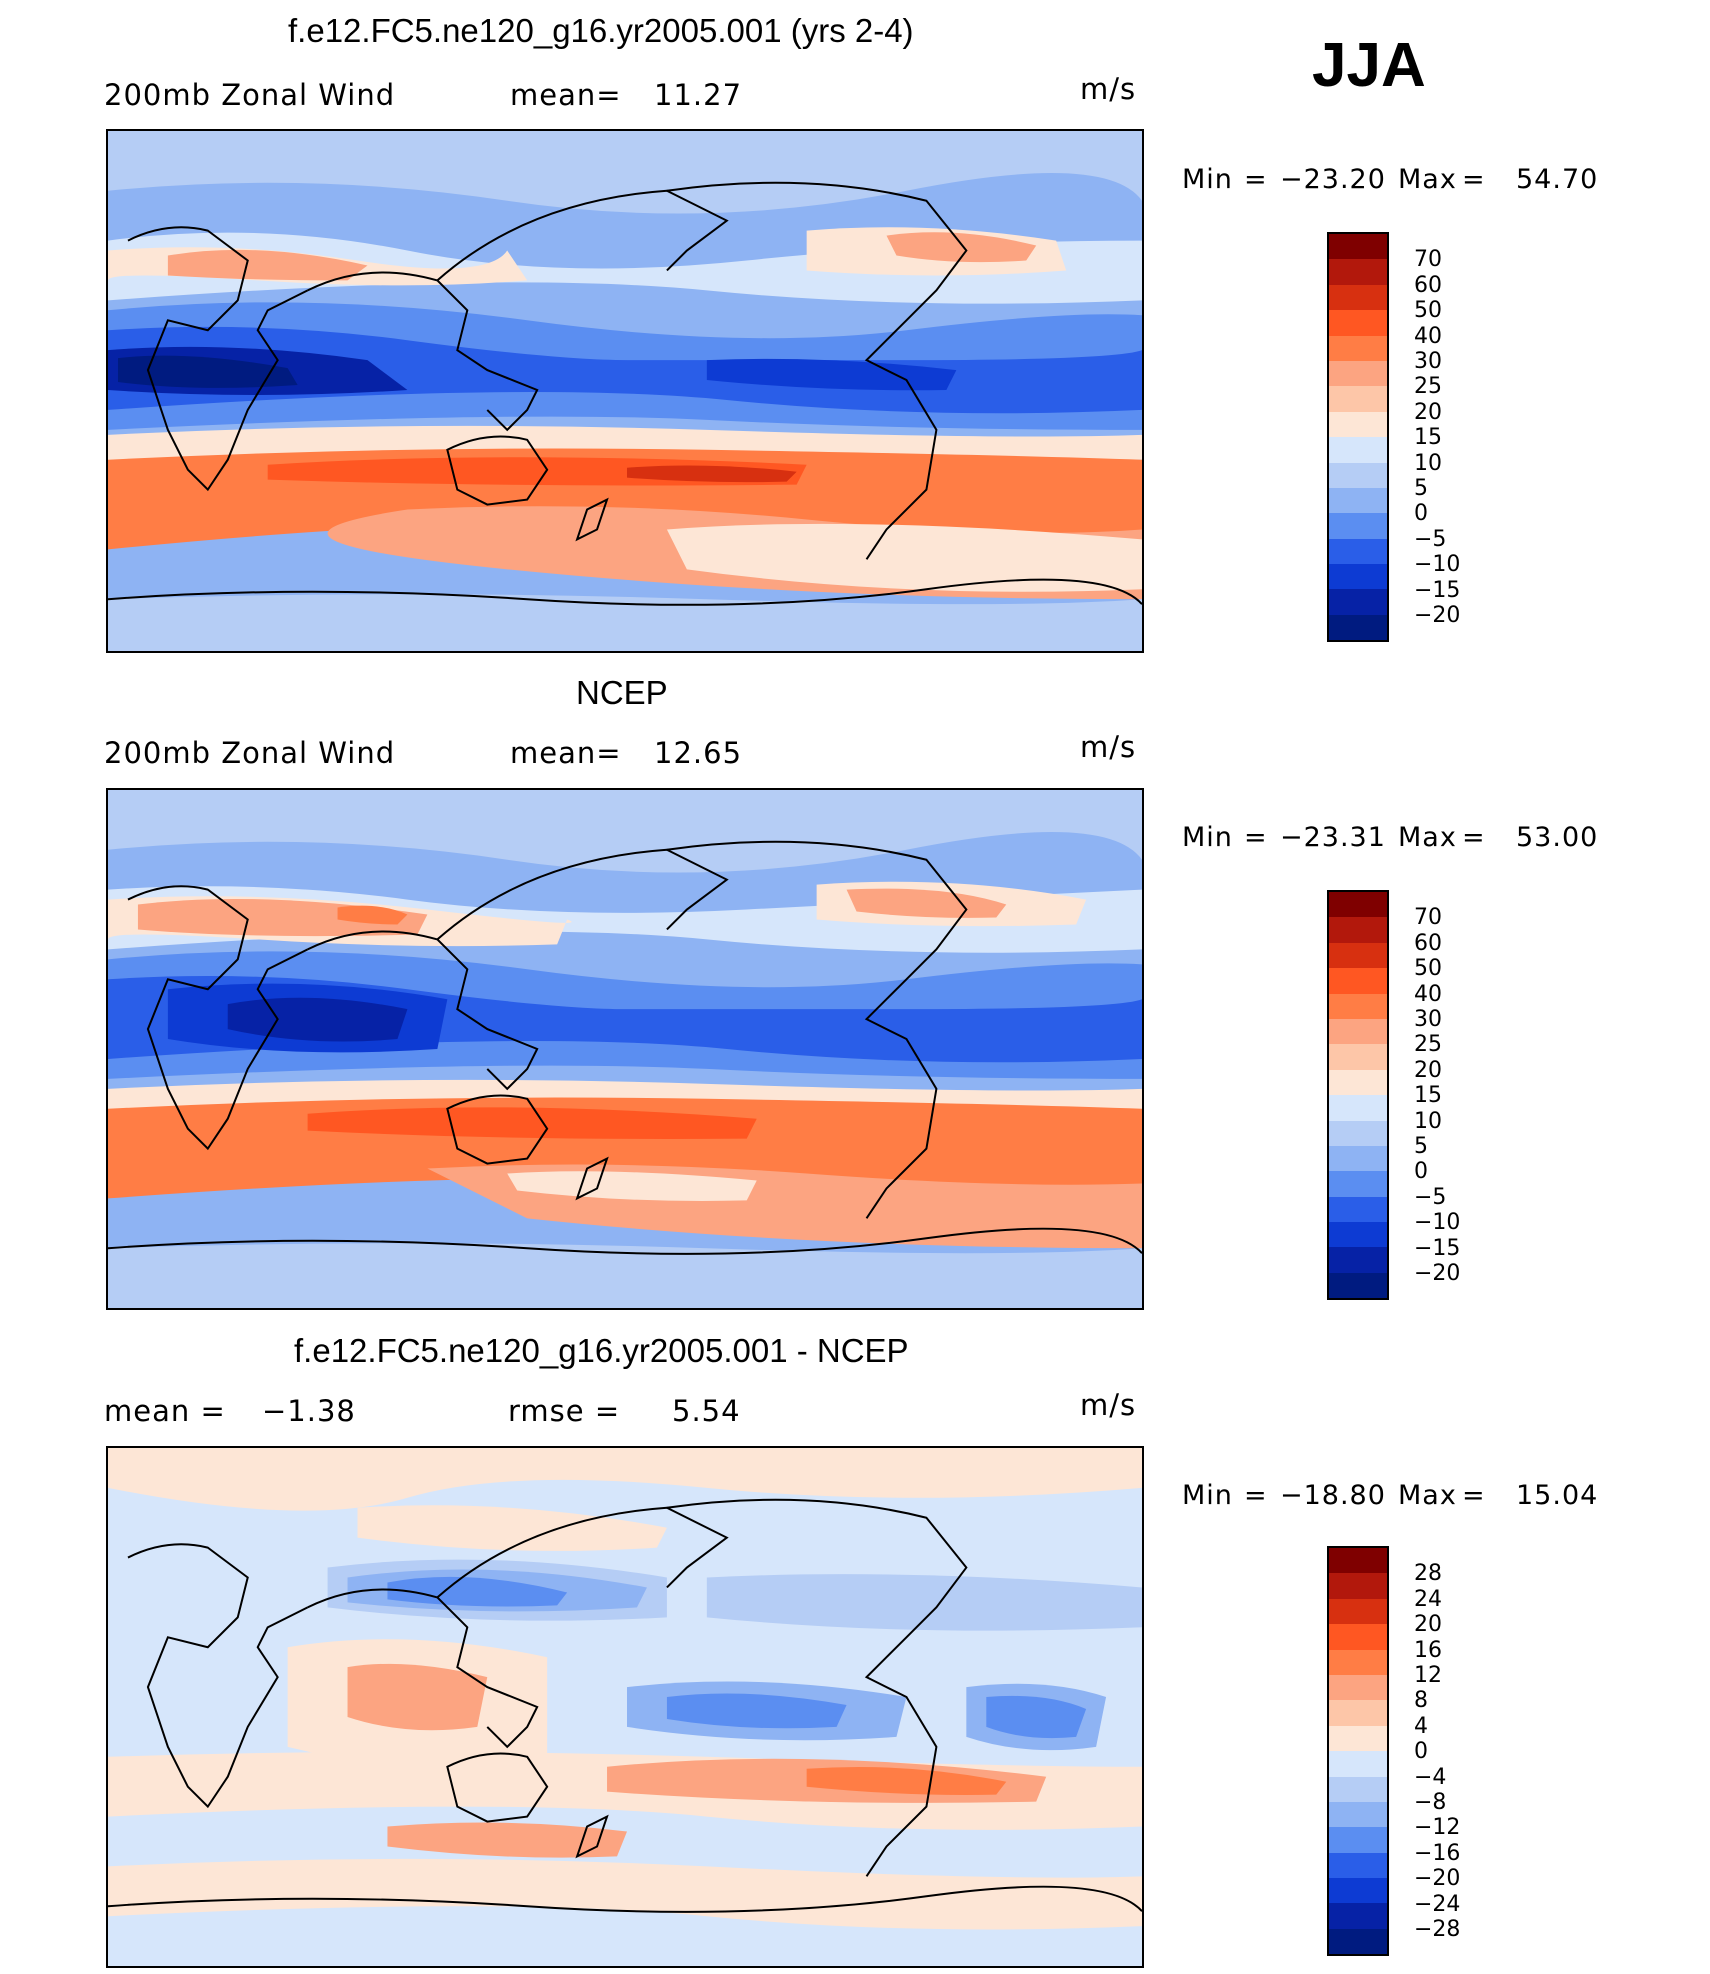 Image resolution: width=1710 pixels, height=1974 pixels. What do you see at coordinates (1428, 918) in the screenshot?
I see `colorbar-2-tick-label: 70` at bounding box center [1428, 918].